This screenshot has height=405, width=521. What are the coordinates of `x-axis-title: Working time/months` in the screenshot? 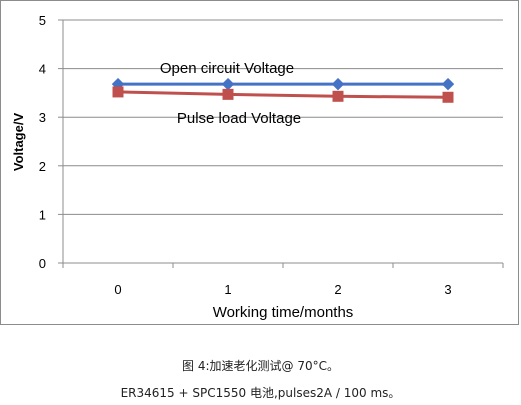 It's located at (283, 312).